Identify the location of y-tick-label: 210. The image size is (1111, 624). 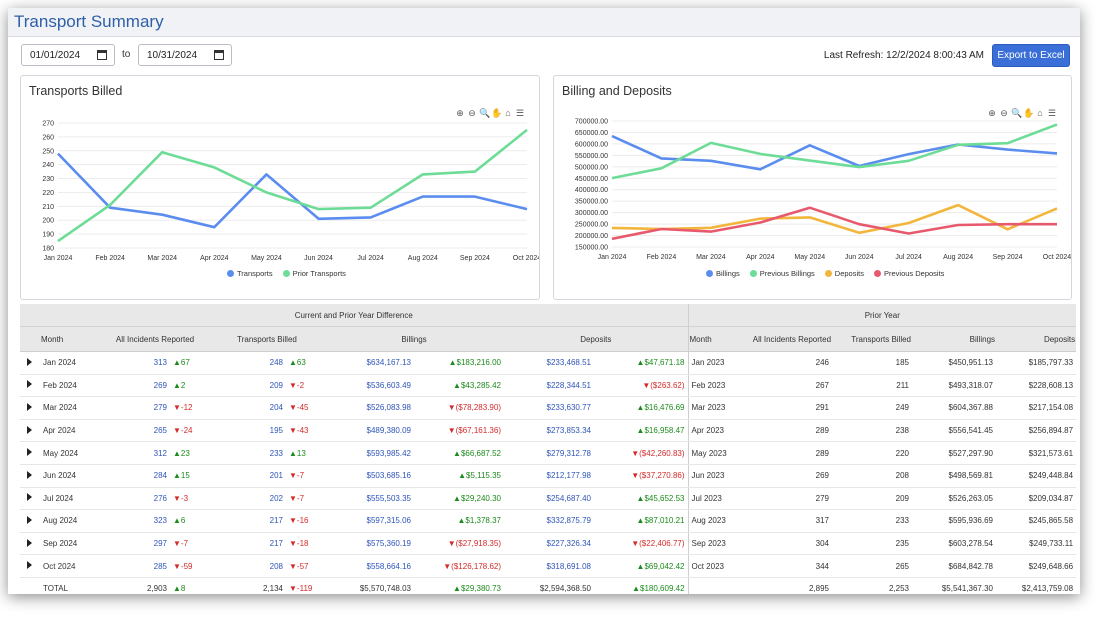
(48, 207).